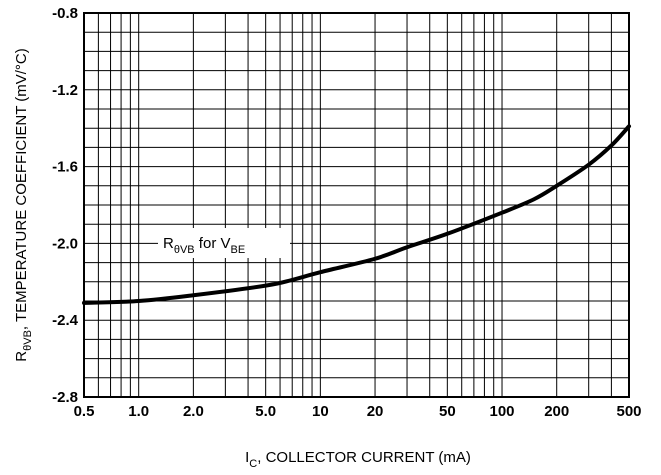 The width and height of the screenshot is (661, 475). Describe the element at coordinates (65, 243) in the screenshot. I see `y-tick-label: -2.0` at that location.